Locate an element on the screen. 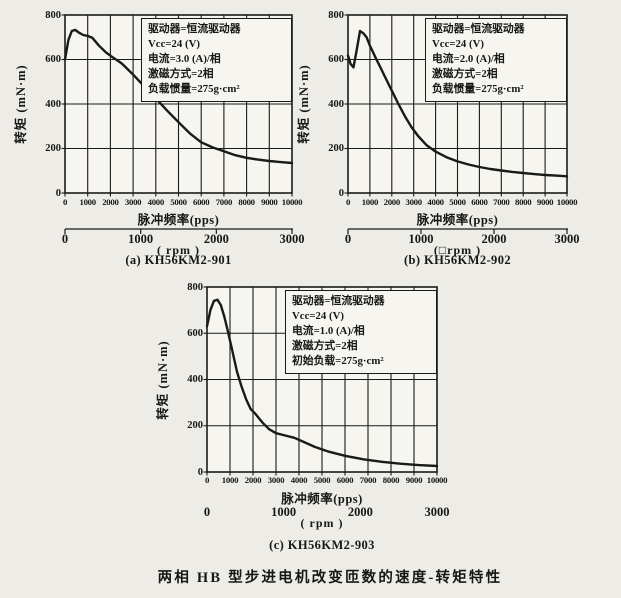  chart-caption: (c) KH56KM2-903 is located at coordinates (322, 545).